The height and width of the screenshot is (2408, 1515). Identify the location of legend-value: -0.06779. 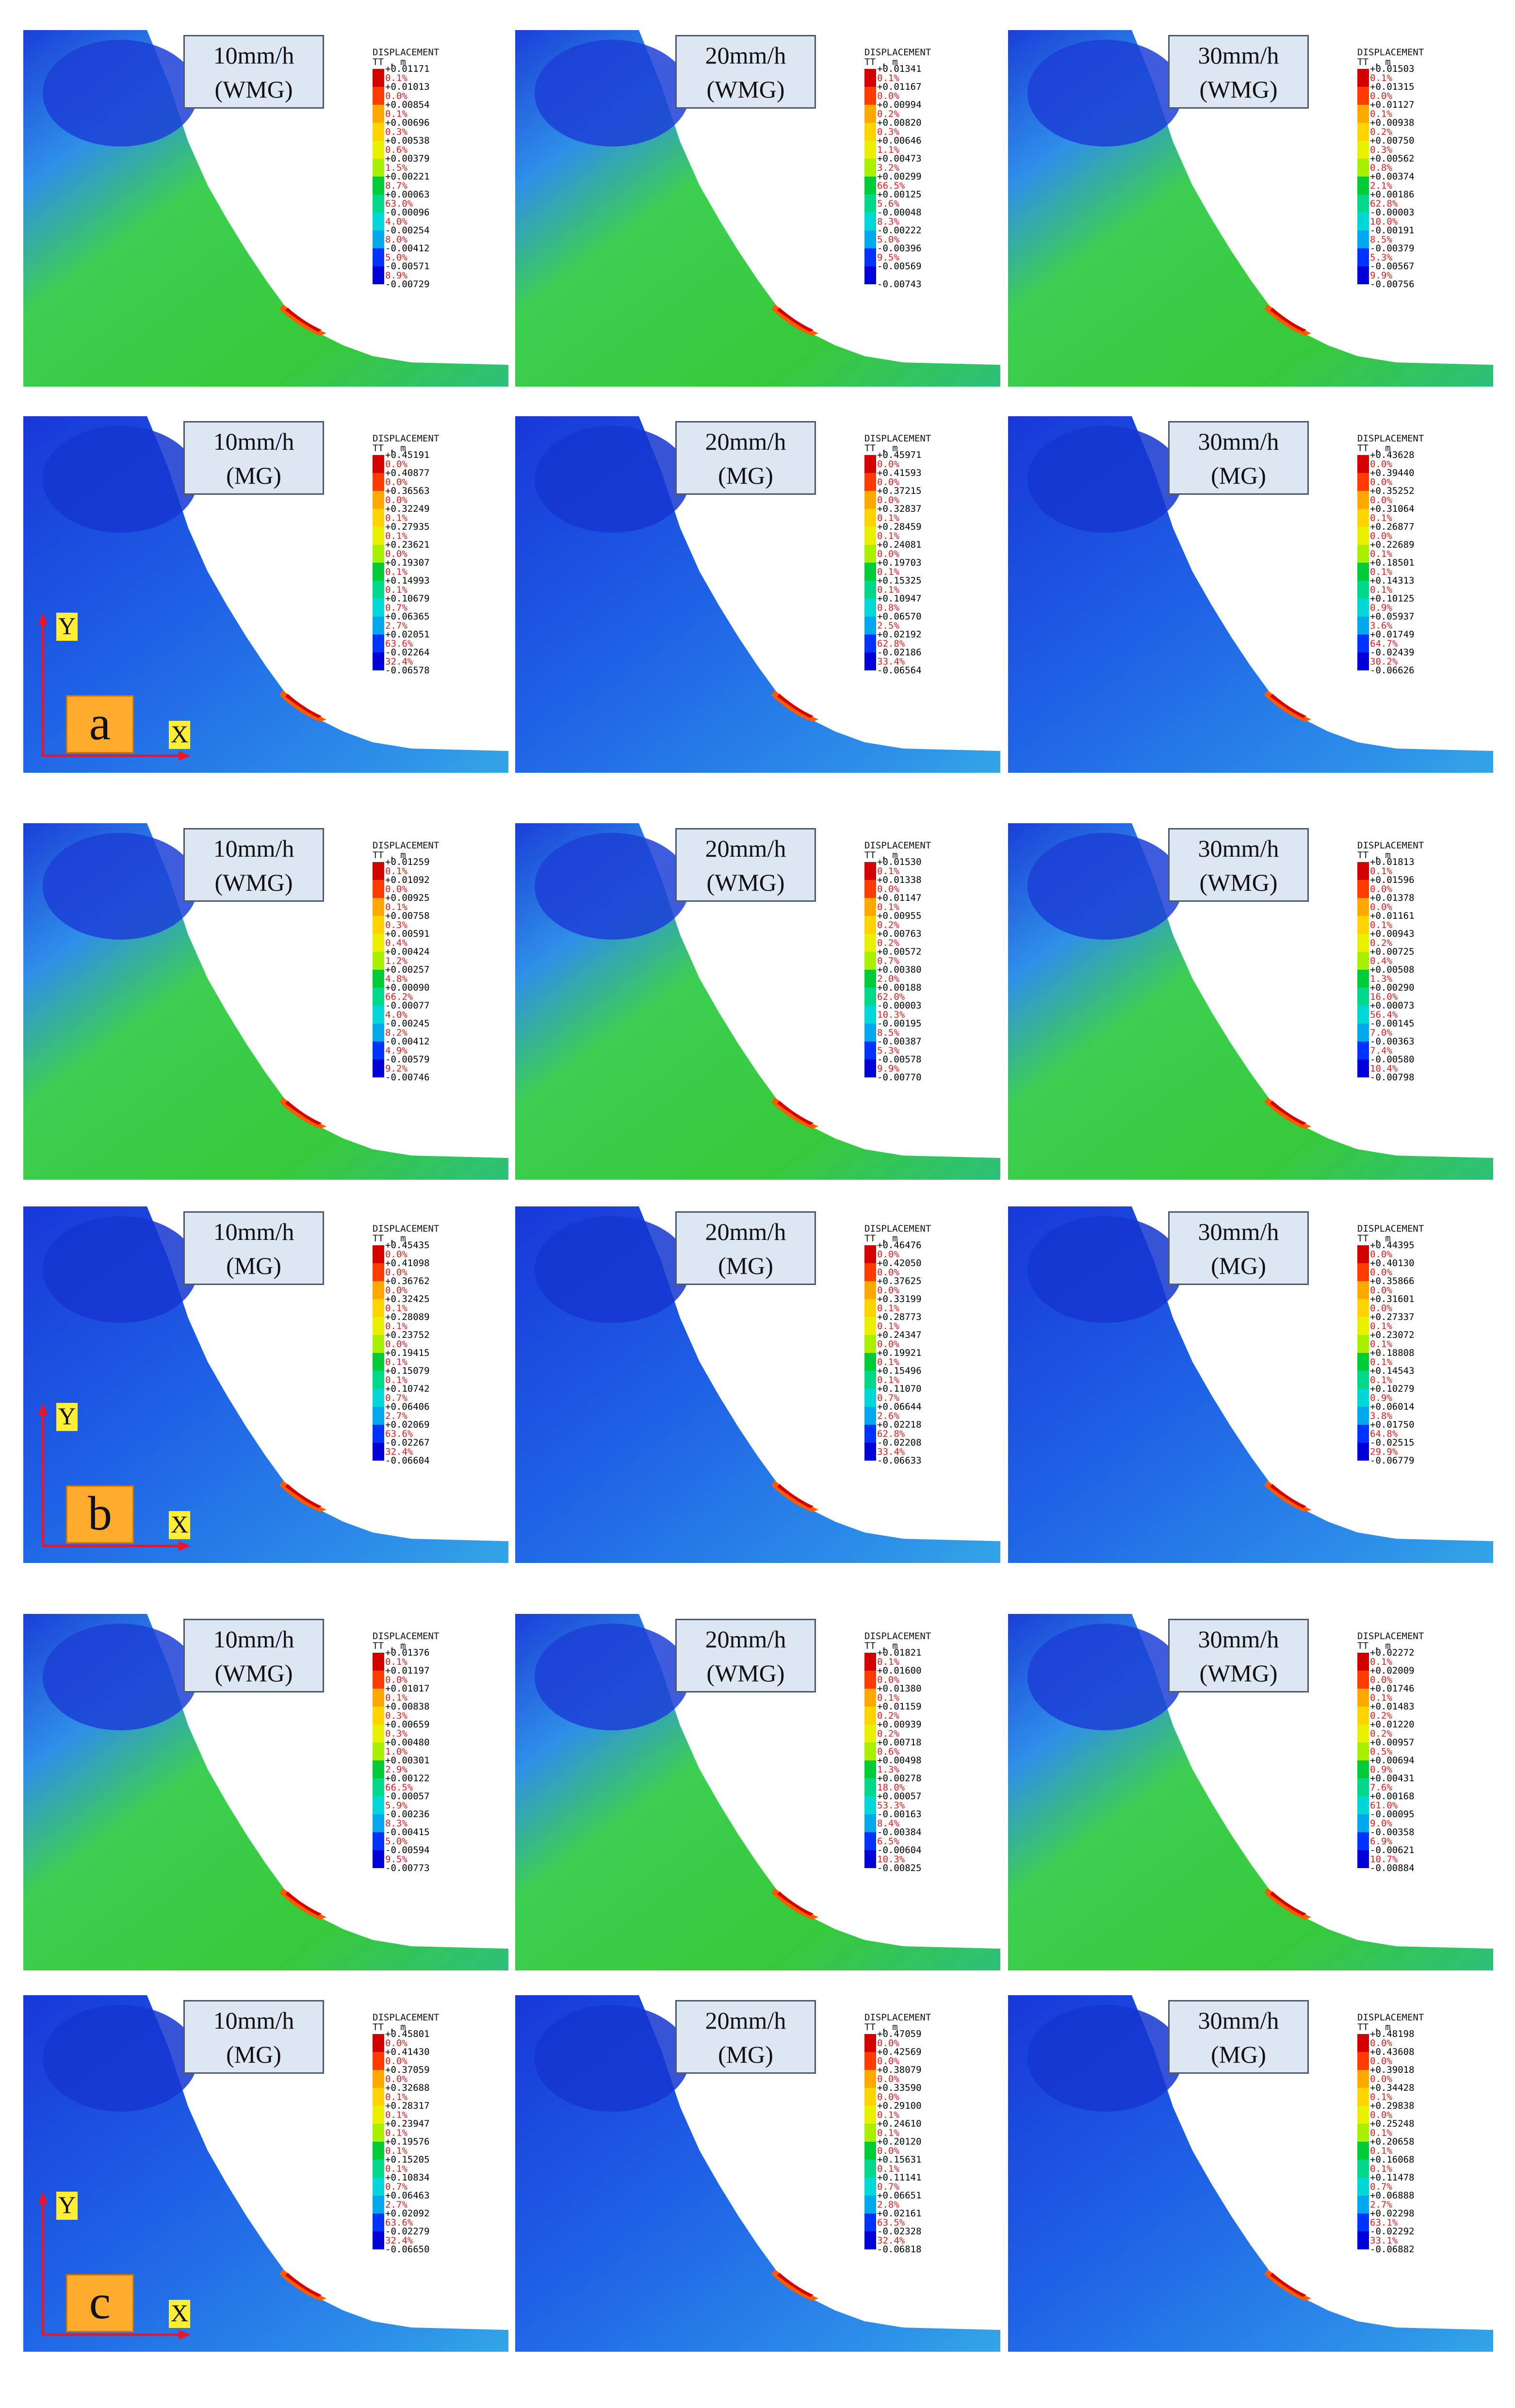
(1392, 1460).